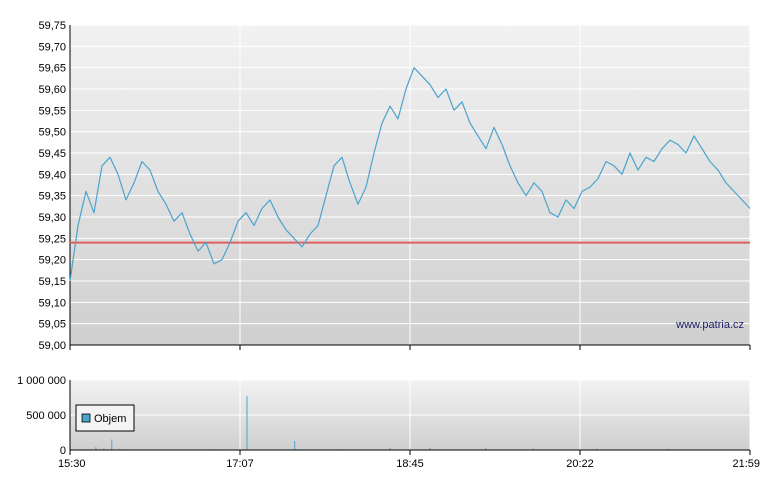 The height and width of the screenshot is (490, 780). Describe the element at coordinates (52, 69) in the screenshot. I see `price-y-tick-label: 59,65` at that location.